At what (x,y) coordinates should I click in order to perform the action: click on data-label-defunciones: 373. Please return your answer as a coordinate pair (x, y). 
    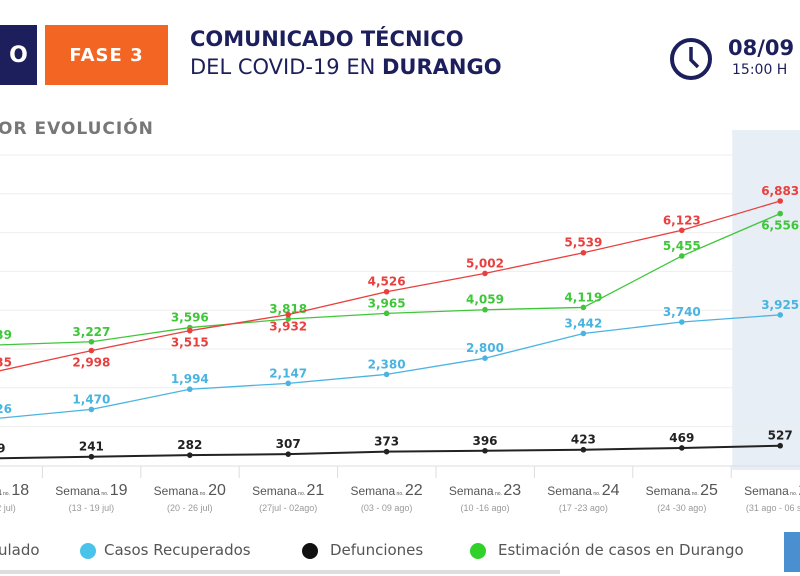
    Looking at the image, I should click on (386, 442).